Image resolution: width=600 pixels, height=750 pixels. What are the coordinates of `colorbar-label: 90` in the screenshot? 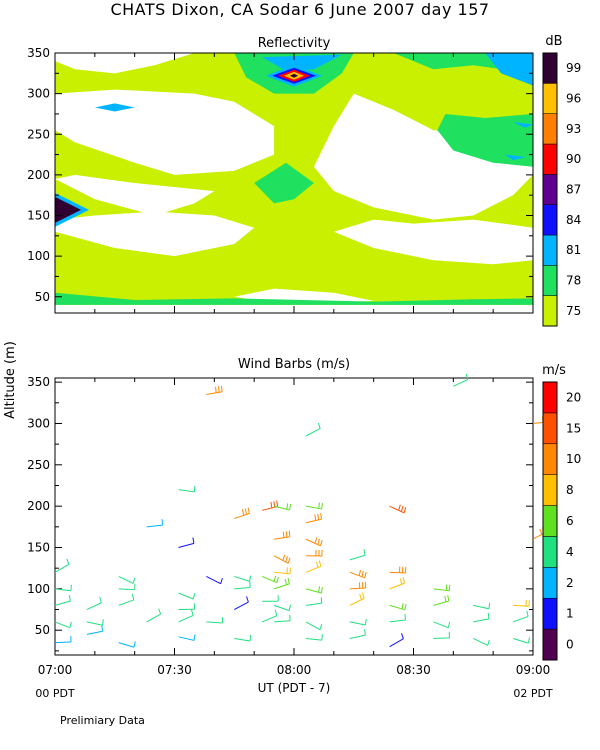 It's located at (573, 159).